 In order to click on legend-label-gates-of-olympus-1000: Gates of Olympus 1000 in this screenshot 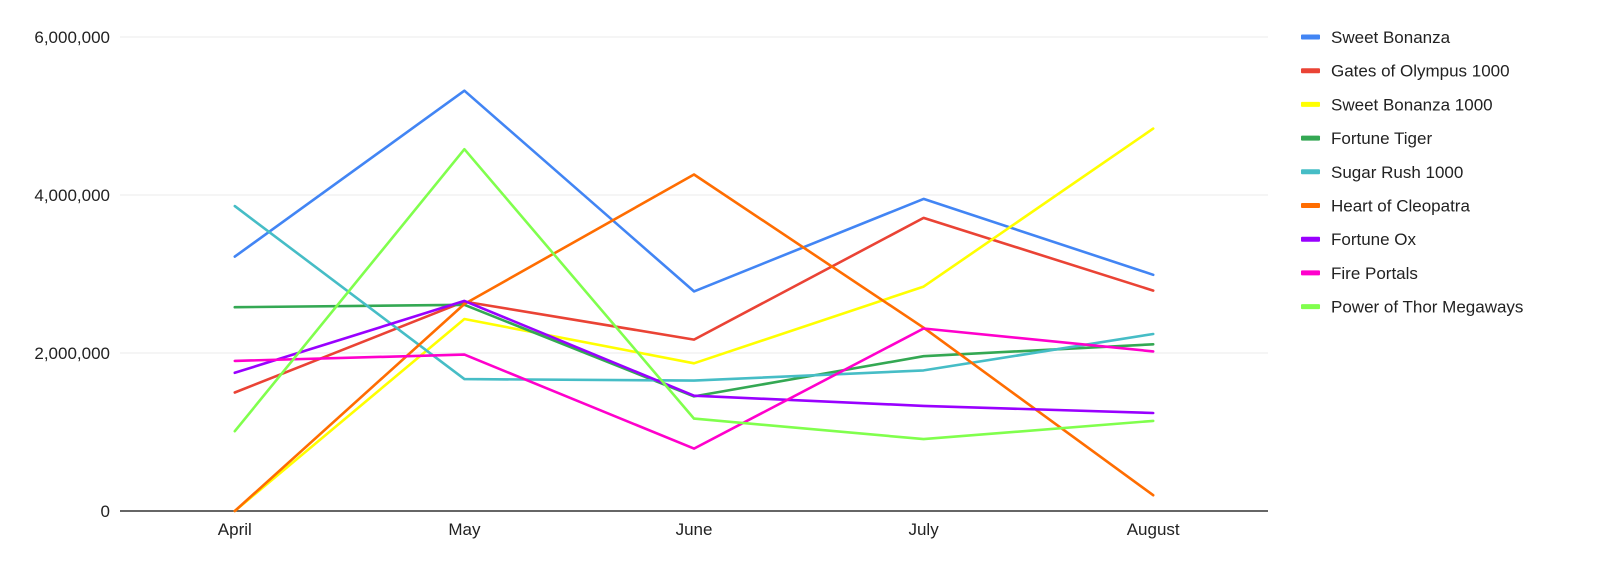, I will do `click(1420, 71)`.